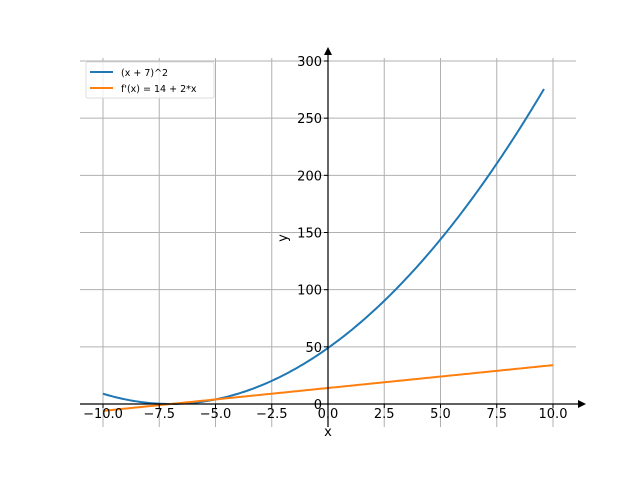 The width and height of the screenshot is (640, 480). Describe the element at coordinates (309, 119) in the screenshot. I see `y-tick-label: 250` at that location.